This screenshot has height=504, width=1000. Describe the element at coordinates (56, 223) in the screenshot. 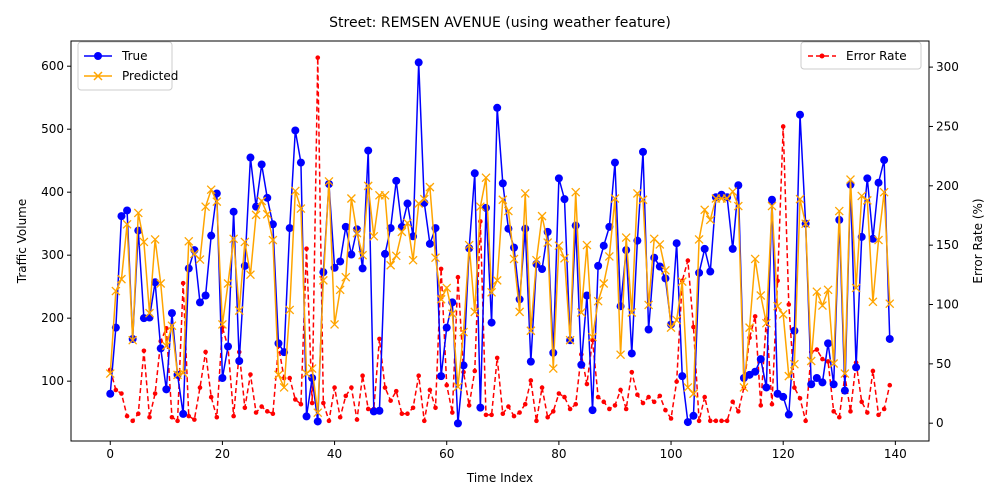

I see `y-axis-left: 100 200 300 400 500 600` at that location.